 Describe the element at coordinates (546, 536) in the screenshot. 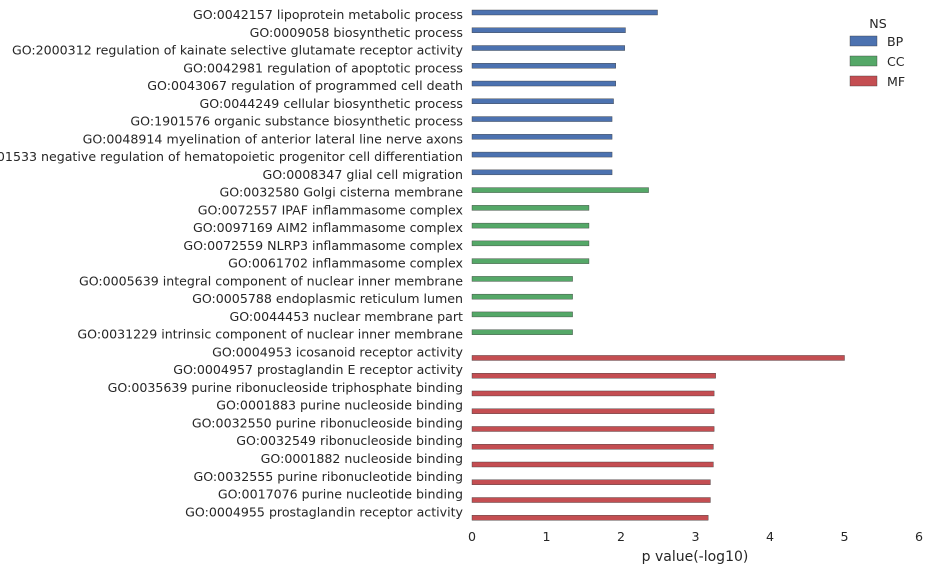

I see `x-tick-label: 1` at that location.